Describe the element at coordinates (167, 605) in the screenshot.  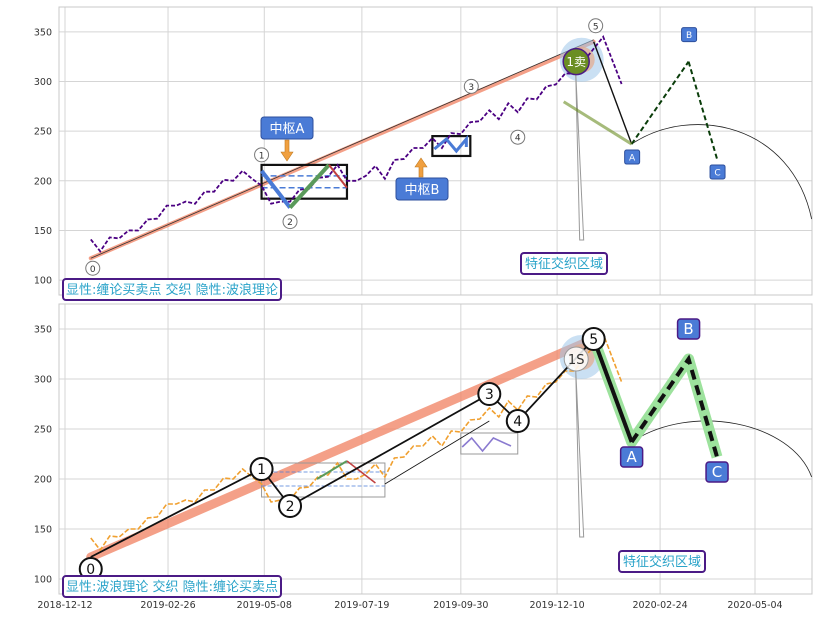
I see `x-tick-label: 2019-02-26` at that location.